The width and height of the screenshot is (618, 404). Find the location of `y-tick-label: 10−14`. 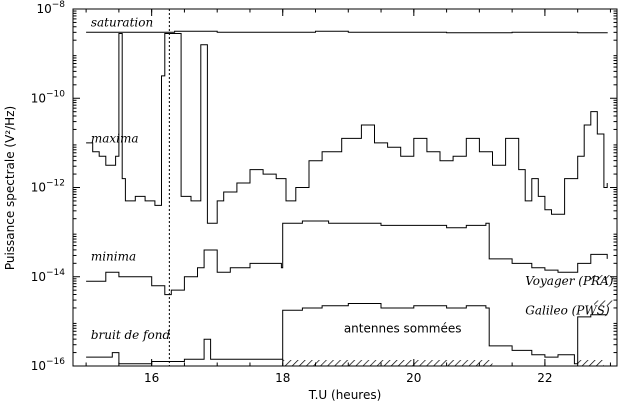

y-tick-label: 10−14 is located at coordinates (48, 276).